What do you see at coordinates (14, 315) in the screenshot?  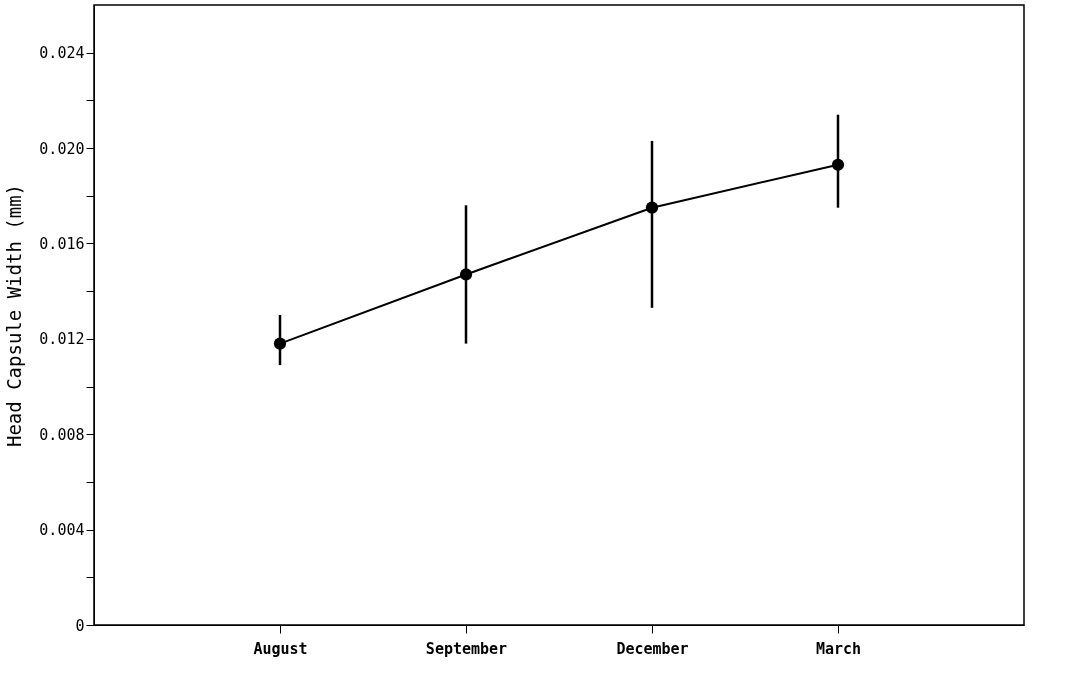 I see `y-axis-title: Head Capsule Width (mm)` at bounding box center [14, 315].